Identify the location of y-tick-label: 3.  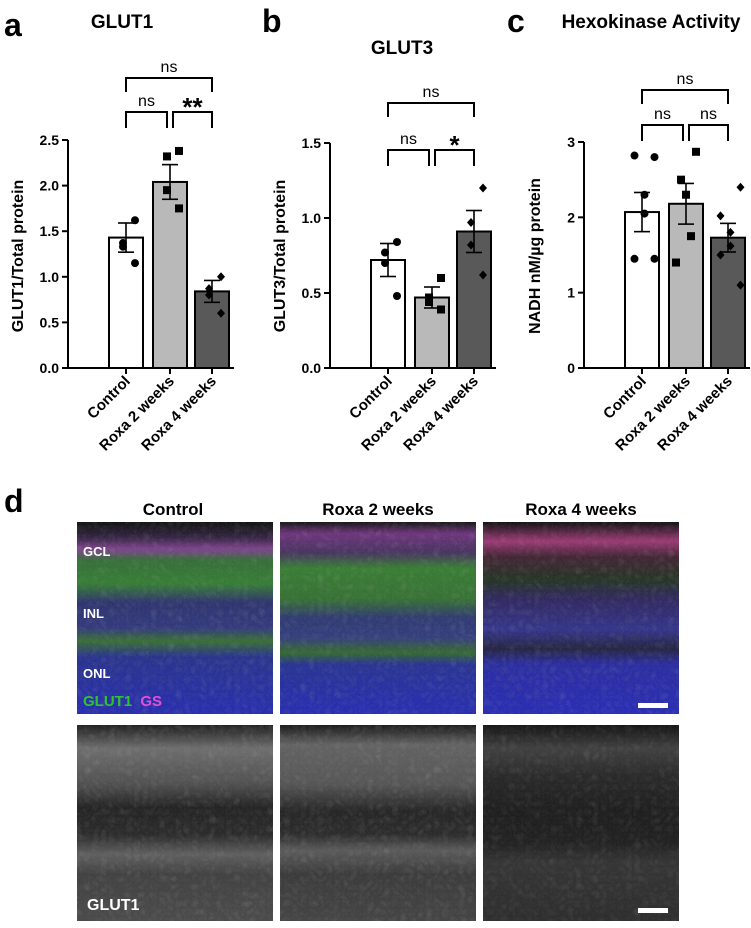
(571, 142).